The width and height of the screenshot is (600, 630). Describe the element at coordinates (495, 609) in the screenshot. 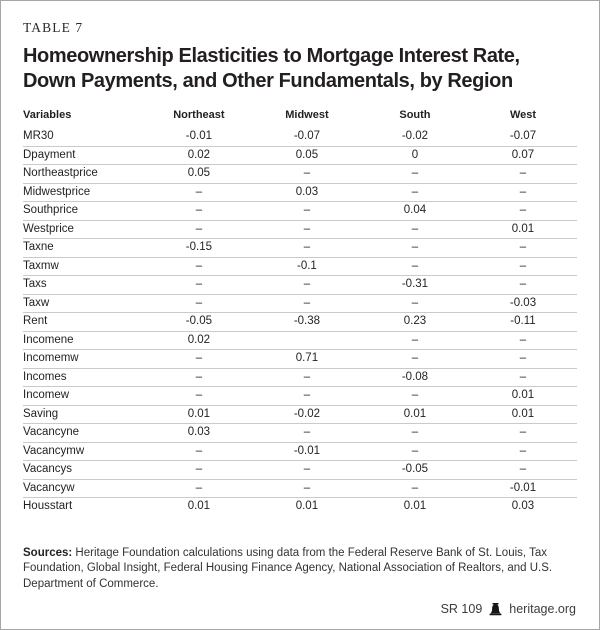

I see `heritage-bell-icon` at that location.